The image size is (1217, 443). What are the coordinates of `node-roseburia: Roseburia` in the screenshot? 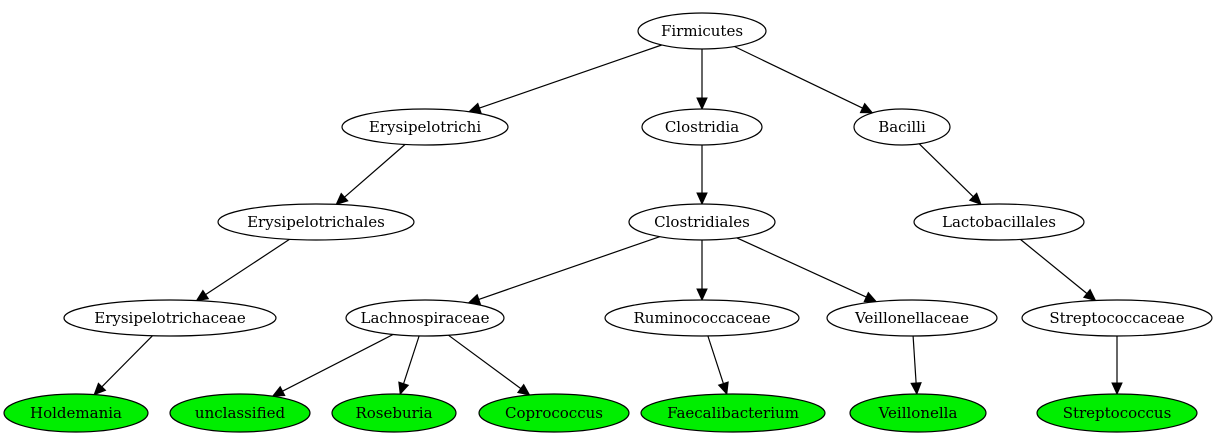 It's located at (394, 413).